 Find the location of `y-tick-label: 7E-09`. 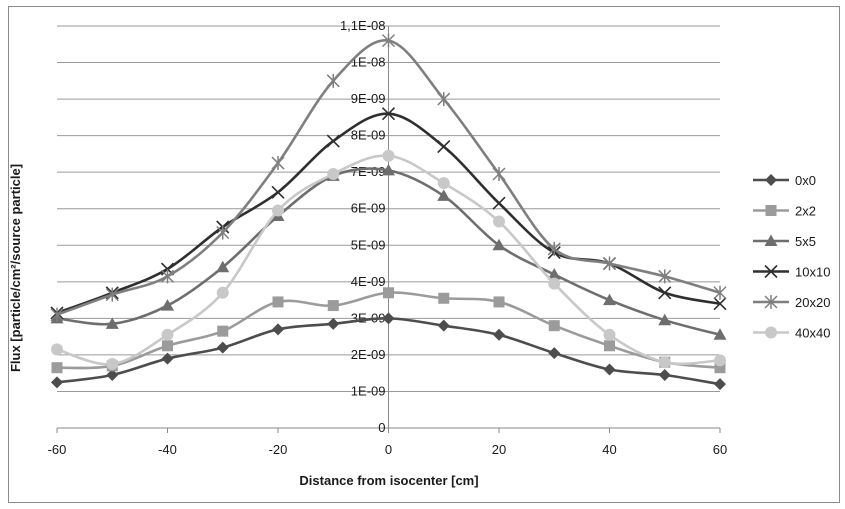

y-tick-label: 7E-09 is located at coordinates (368, 171).